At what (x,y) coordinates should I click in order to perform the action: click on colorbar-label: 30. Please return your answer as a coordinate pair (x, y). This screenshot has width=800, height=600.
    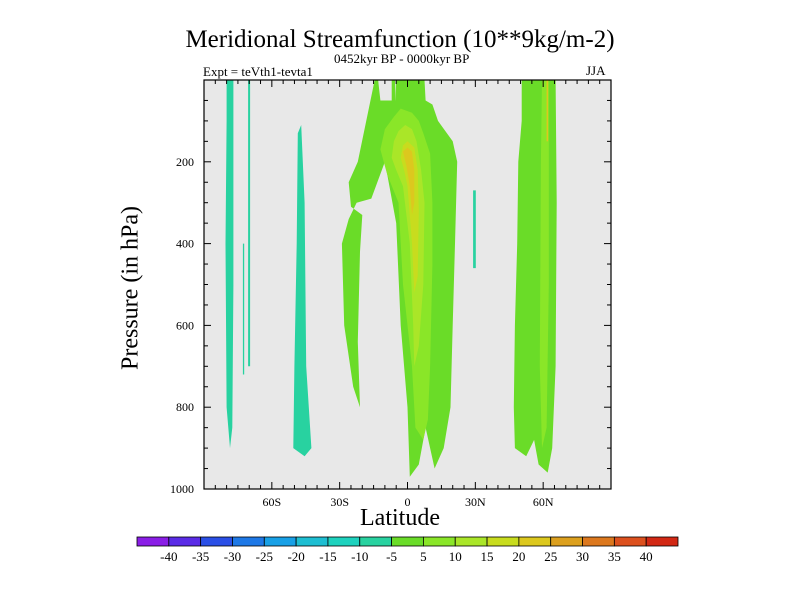
    Looking at the image, I should click on (582, 556).